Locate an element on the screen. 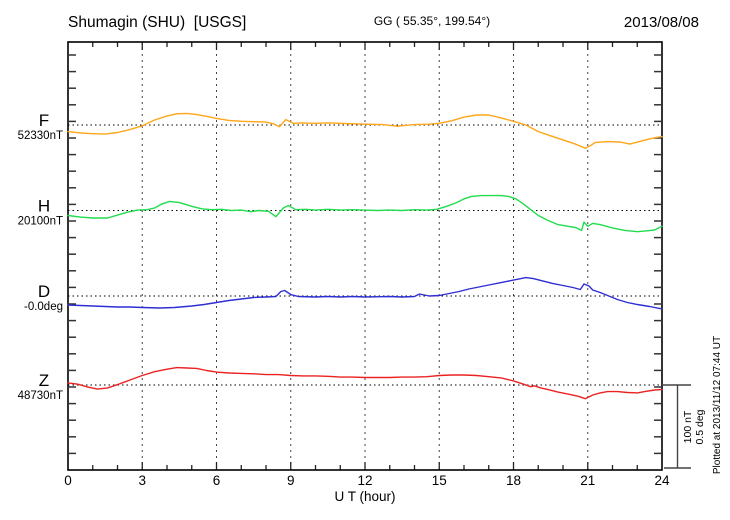  x-tick-label-18: 18 is located at coordinates (513, 480).